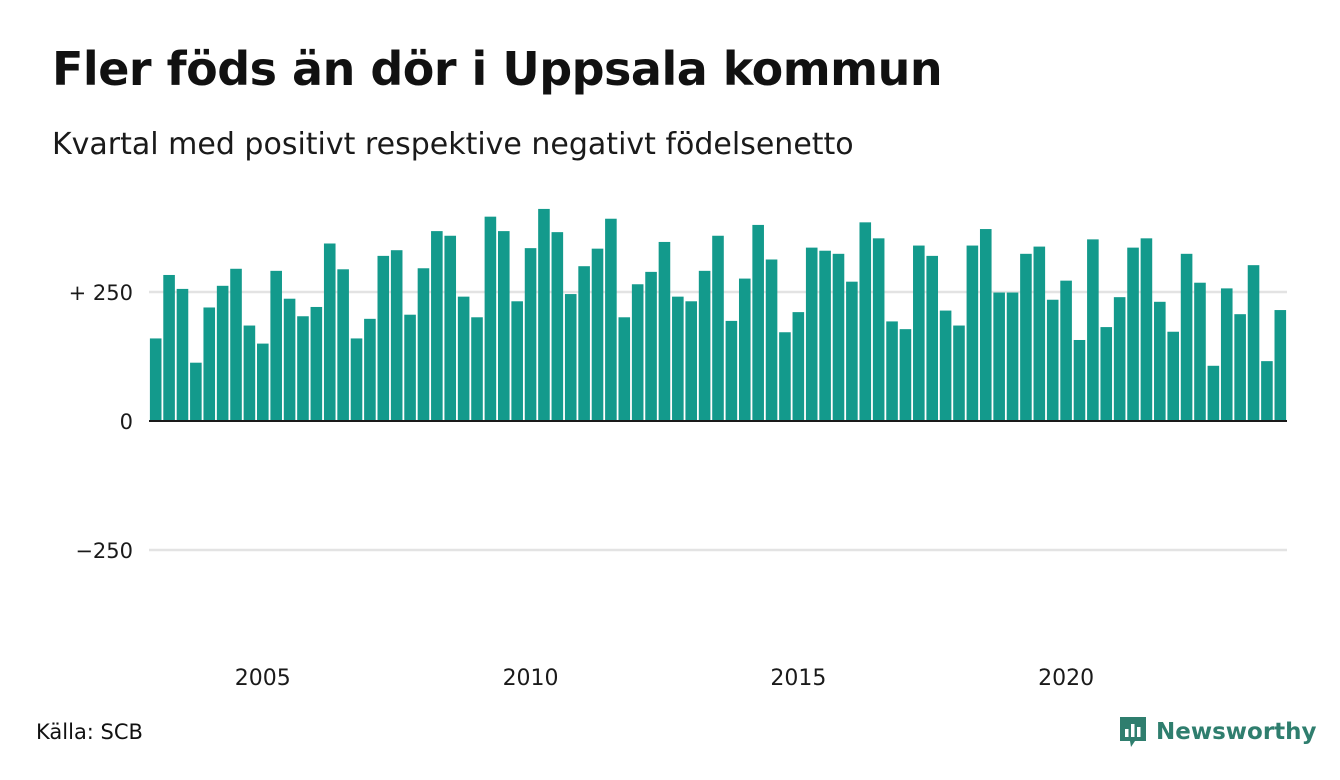 This screenshot has width=1340, height=780. What do you see at coordinates (798, 678) in the screenshot?
I see `x-tick-label: 2015` at bounding box center [798, 678].